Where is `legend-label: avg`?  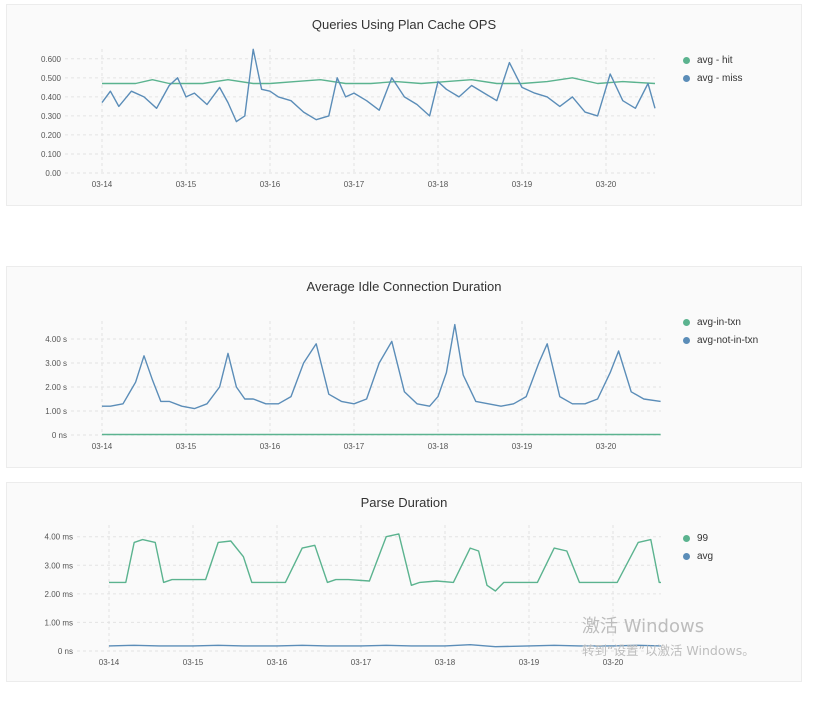
legend-label: avg is located at coordinates (705, 556).